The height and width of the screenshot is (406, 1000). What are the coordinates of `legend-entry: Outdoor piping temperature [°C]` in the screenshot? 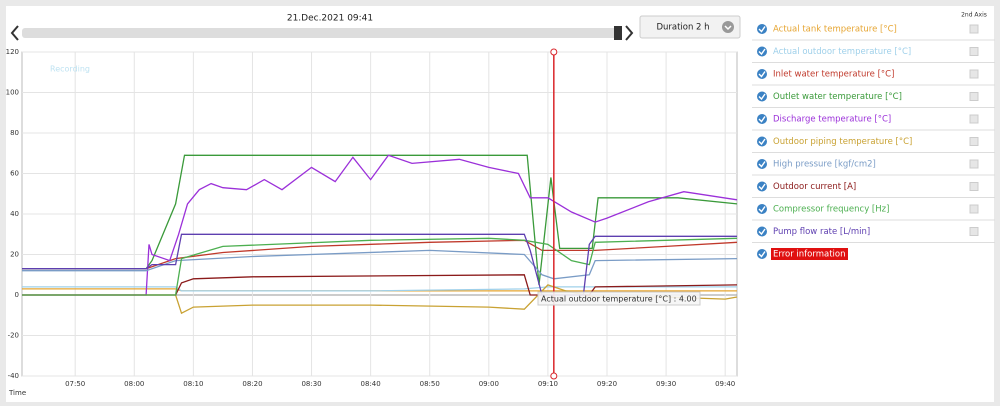 It's located at (842, 142).